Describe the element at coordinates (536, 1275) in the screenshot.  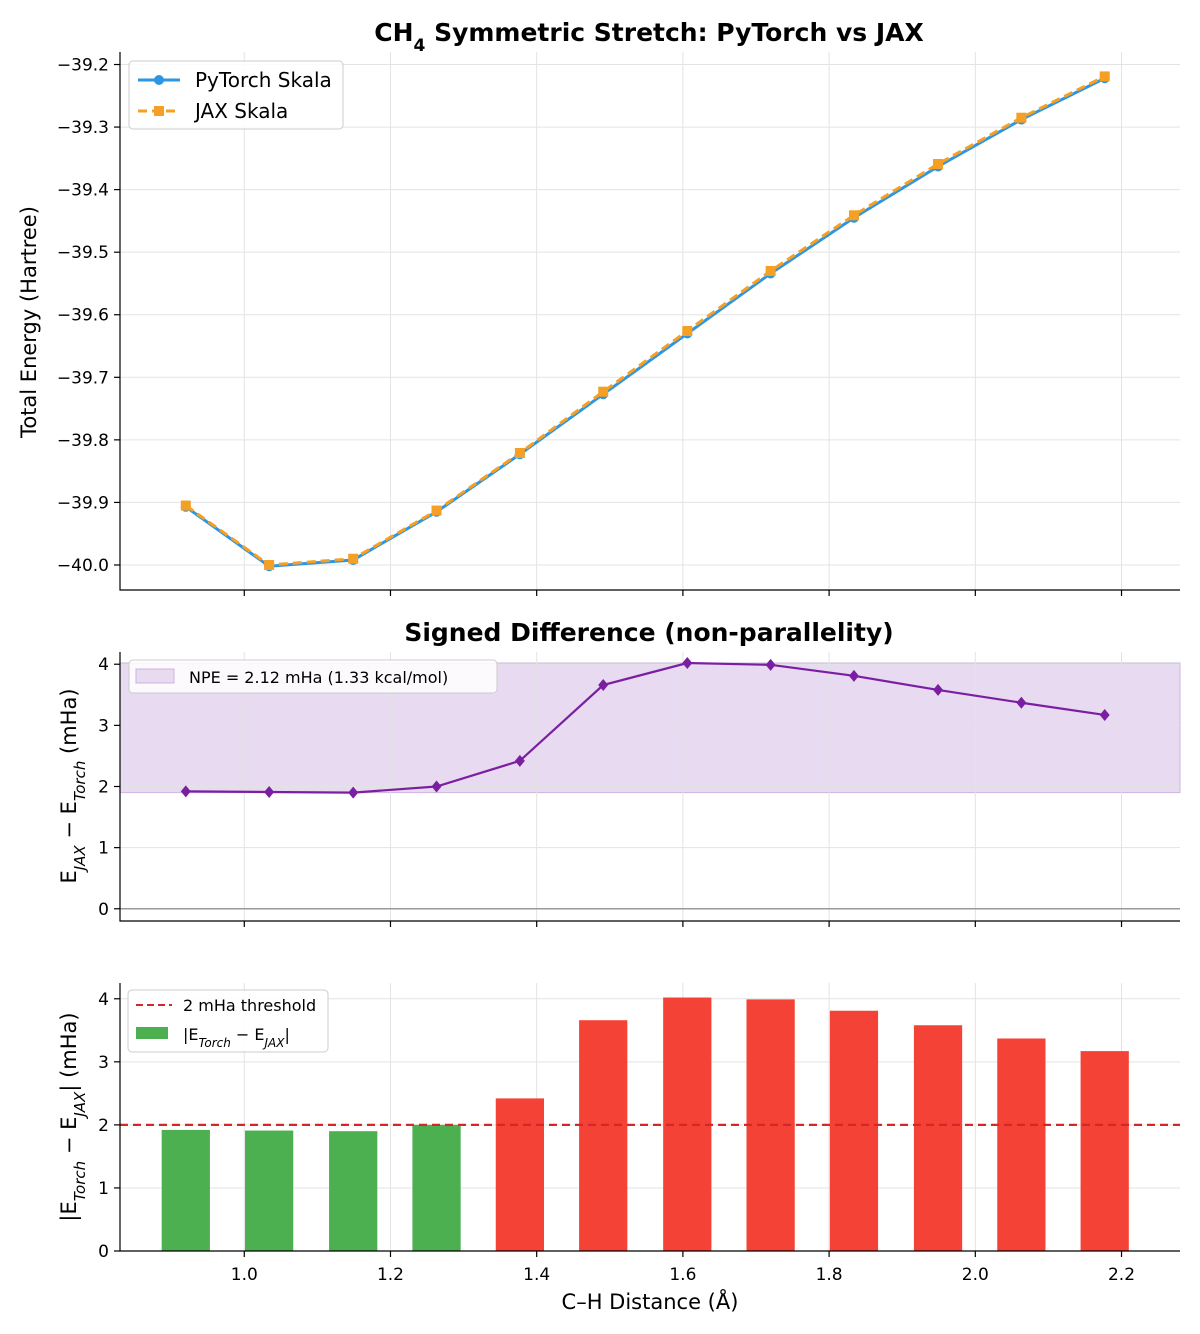
I see `abs-difference-x-tick-label: 1.4` at that location.